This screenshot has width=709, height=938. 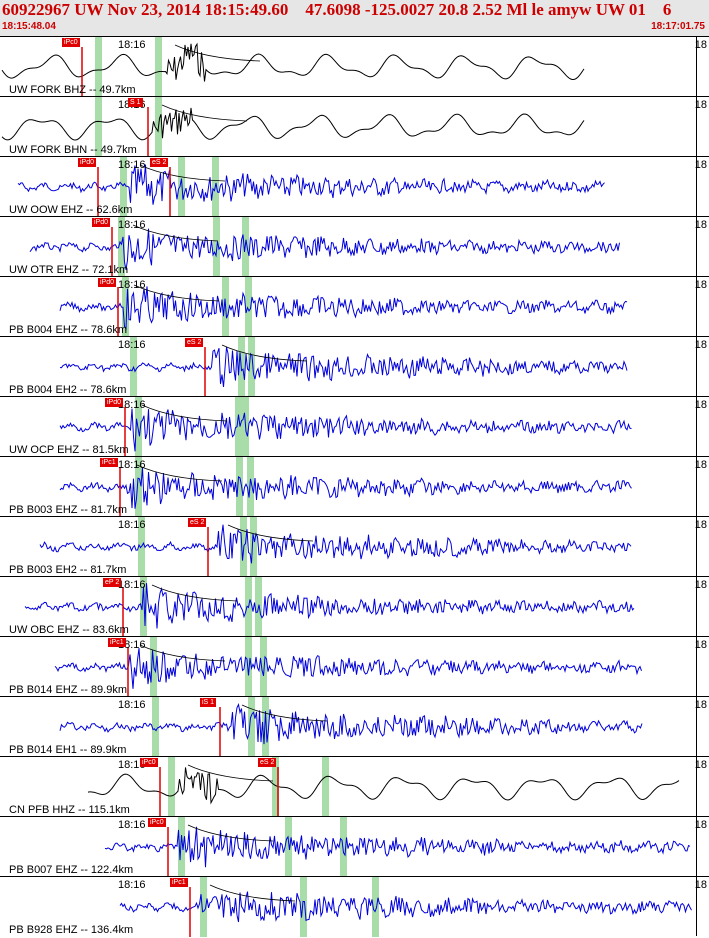 I want to click on station-label: PB B003 EH2 -- 81.7km, so click(x=68, y=570).